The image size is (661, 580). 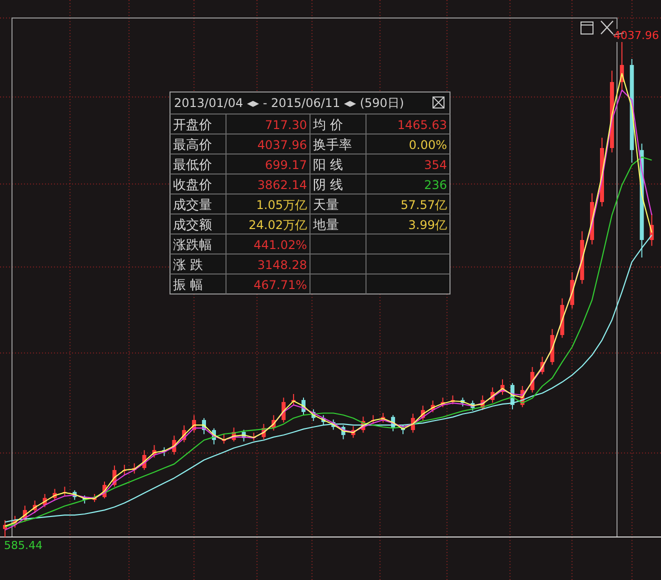 What do you see at coordinates (332, 145) in the screenshot?
I see `annotation: 换手率` at bounding box center [332, 145].